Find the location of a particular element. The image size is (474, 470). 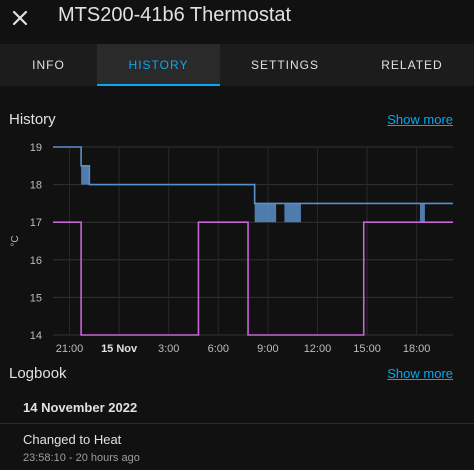

x-tick-label: 15:00 is located at coordinates (367, 349).